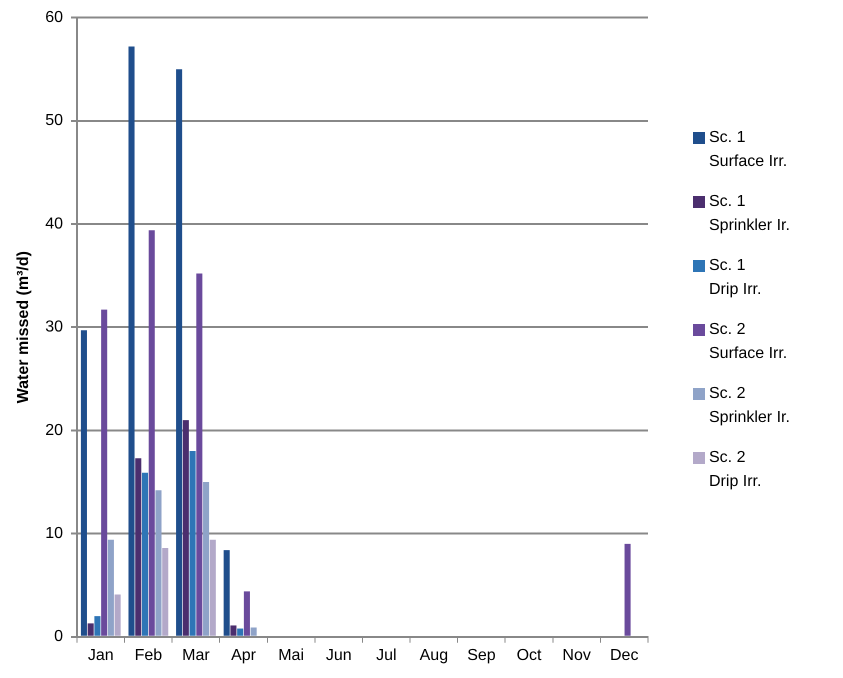  What do you see at coordinates (244, 655) in the screenshot?
I see `x-tick-label: Apr` at bounding box center [244, 655].